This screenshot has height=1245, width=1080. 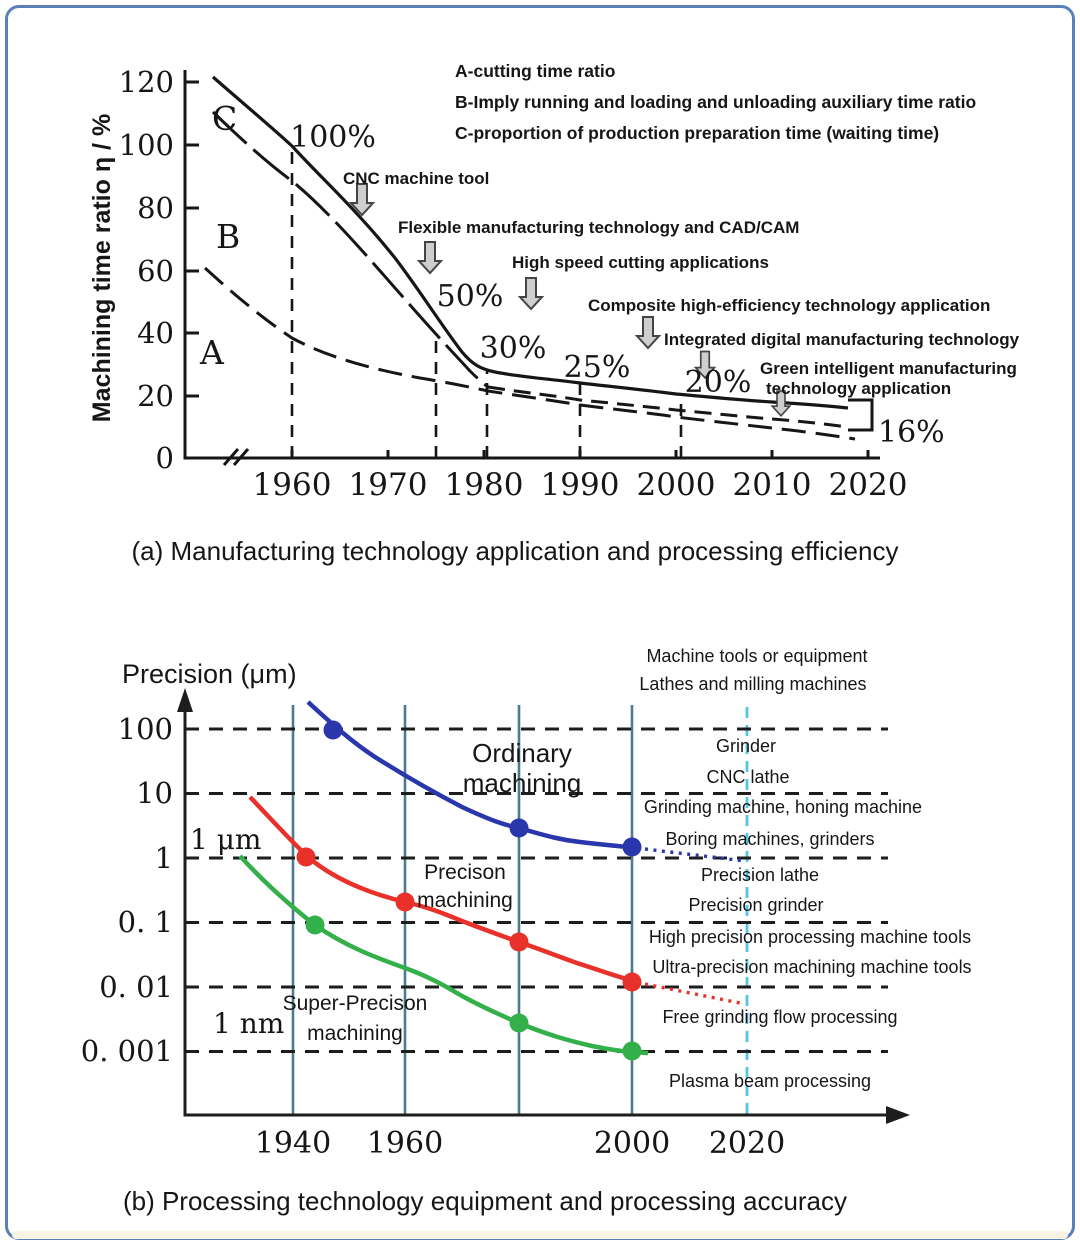 What do you see at coordinates (898, 1115) in the screenshot?
I see `b-x-arrowhead-icon` at bounding box center [898, 1115].